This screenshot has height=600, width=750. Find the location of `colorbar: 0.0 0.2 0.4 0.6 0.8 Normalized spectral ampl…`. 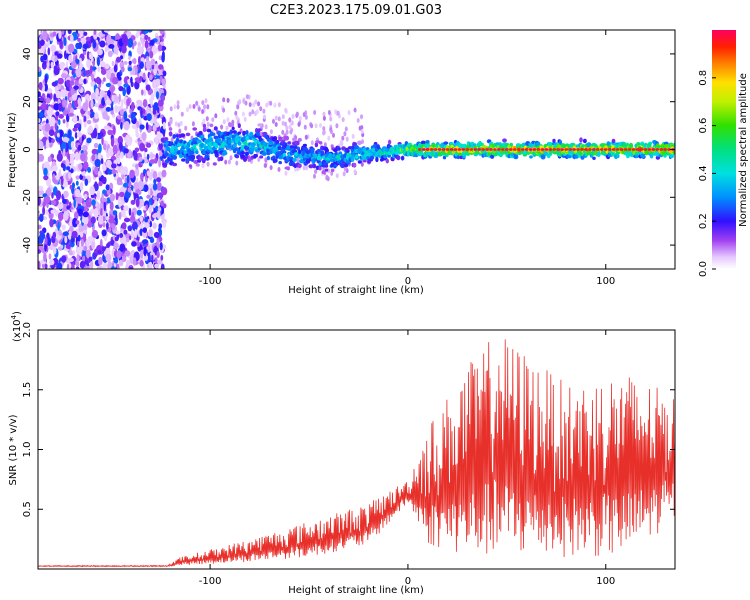

colorbar: 0.0 0.2 0.4 0.6 0.8 Normalized spectral ampl… is located at coordinates (723, 153).